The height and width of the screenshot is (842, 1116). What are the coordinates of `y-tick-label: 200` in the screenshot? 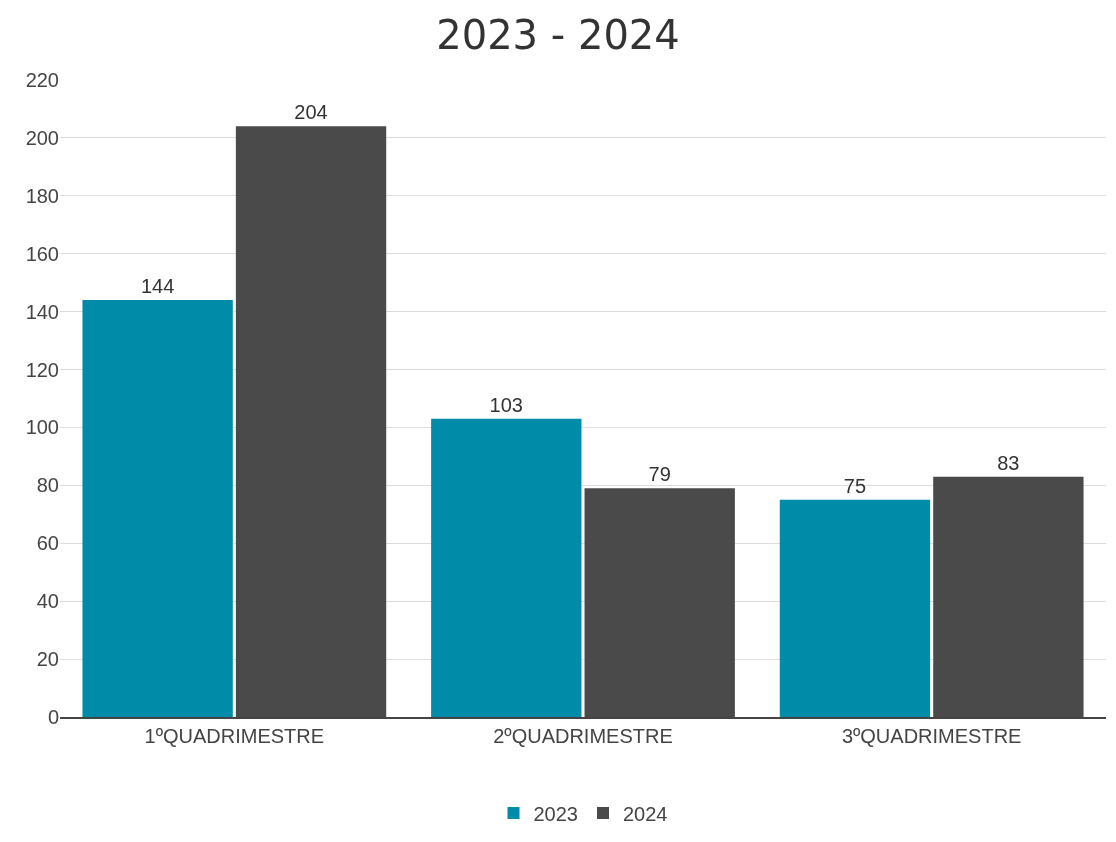 It's located at (42, 137).